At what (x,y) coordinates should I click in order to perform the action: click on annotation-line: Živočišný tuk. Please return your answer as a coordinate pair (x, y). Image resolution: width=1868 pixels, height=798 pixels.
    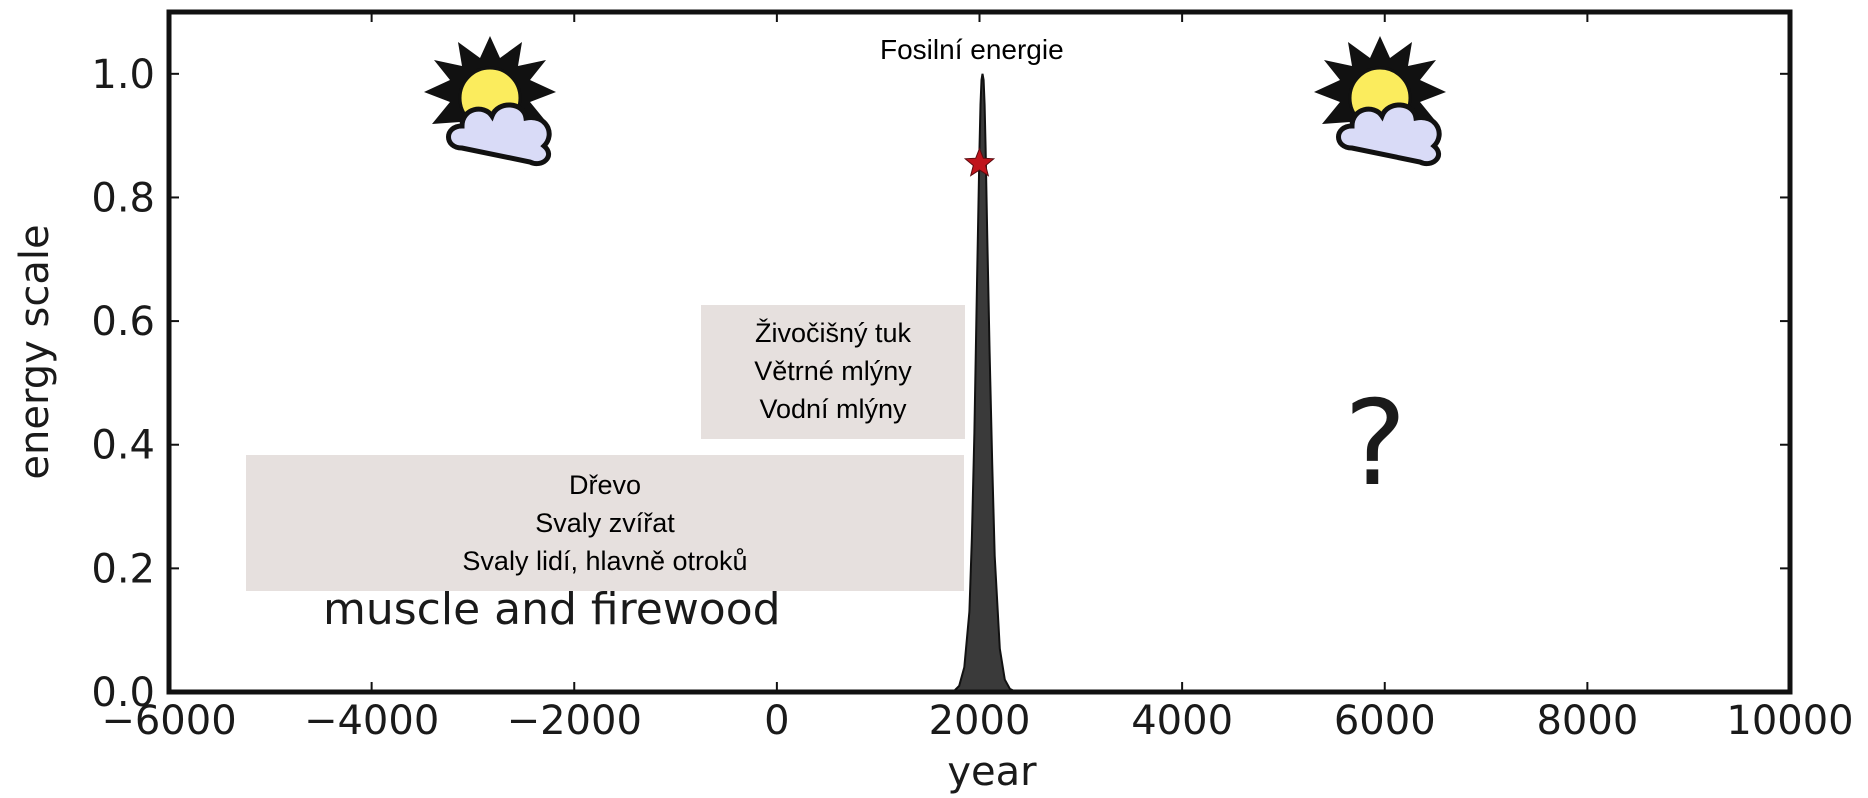
    Looking at the image, I should click on (833, 333).